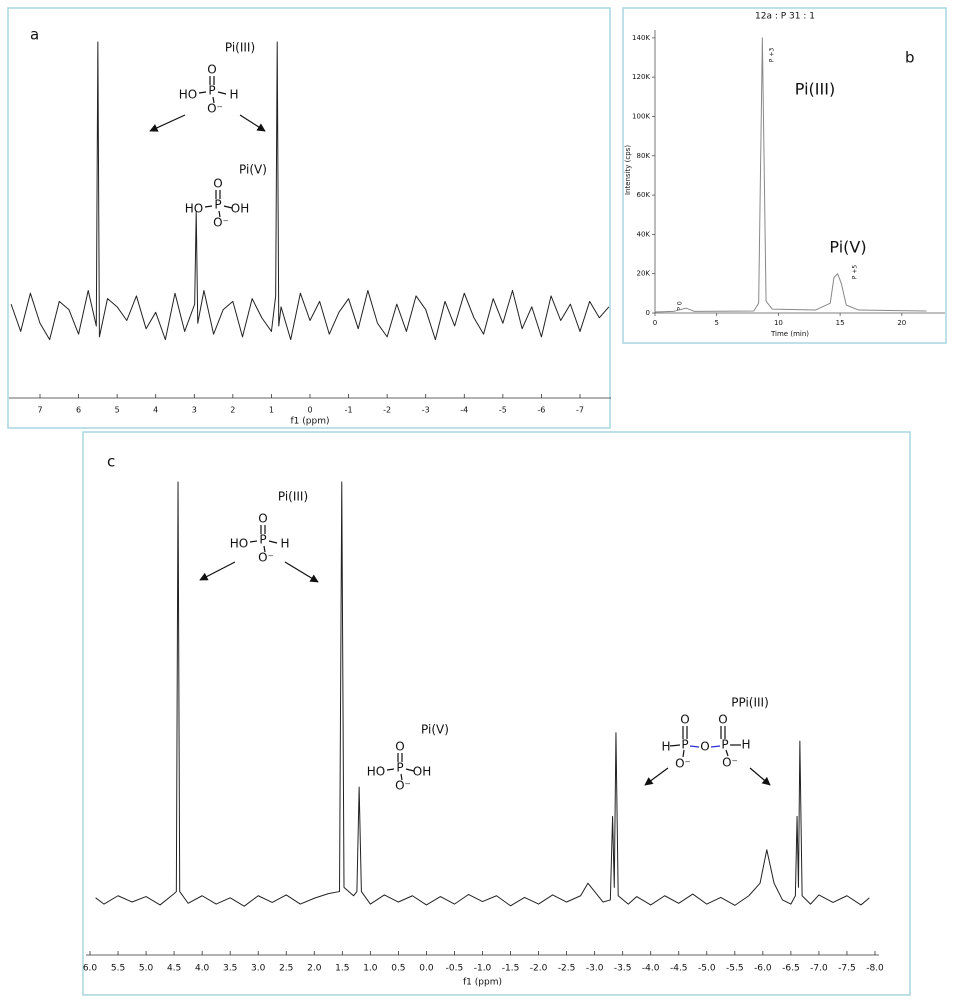 The height and width of the screenshot is (1000, 966). Describe the element at coordinates (349, 410) in the screenshot. I see `x-tick-label: -1` at that location.